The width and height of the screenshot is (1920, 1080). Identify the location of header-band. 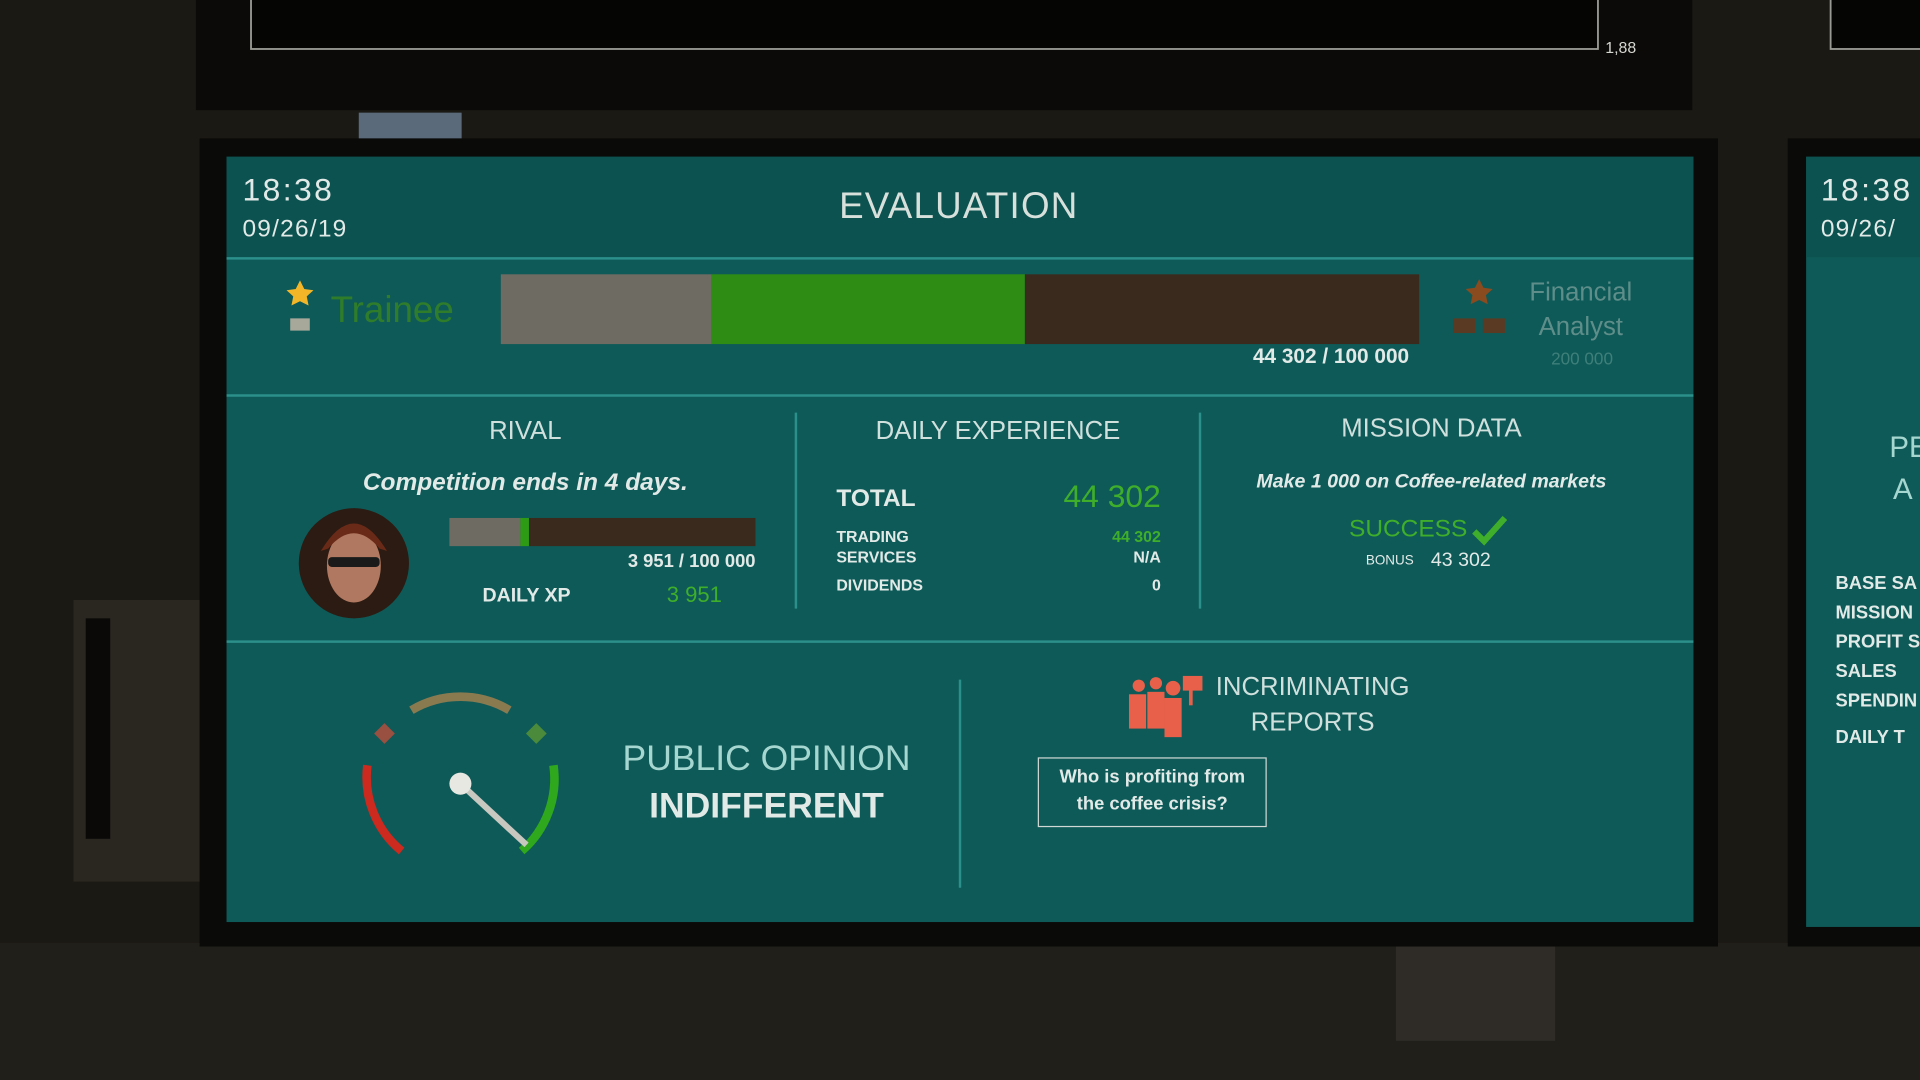
(960, 207).